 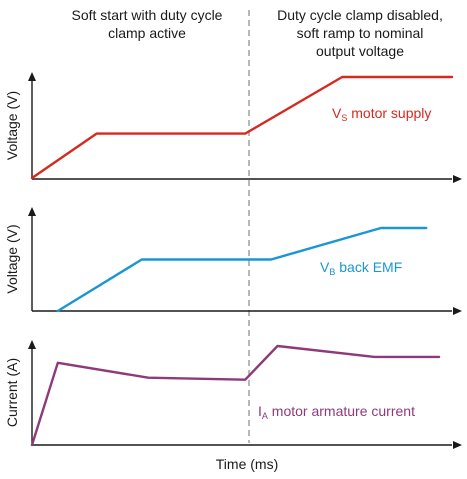 What do you see at coordinates (147, 33) in the screenshot?
I see `left-caption-line-2: clamp active` at bounding box center [147, 33].